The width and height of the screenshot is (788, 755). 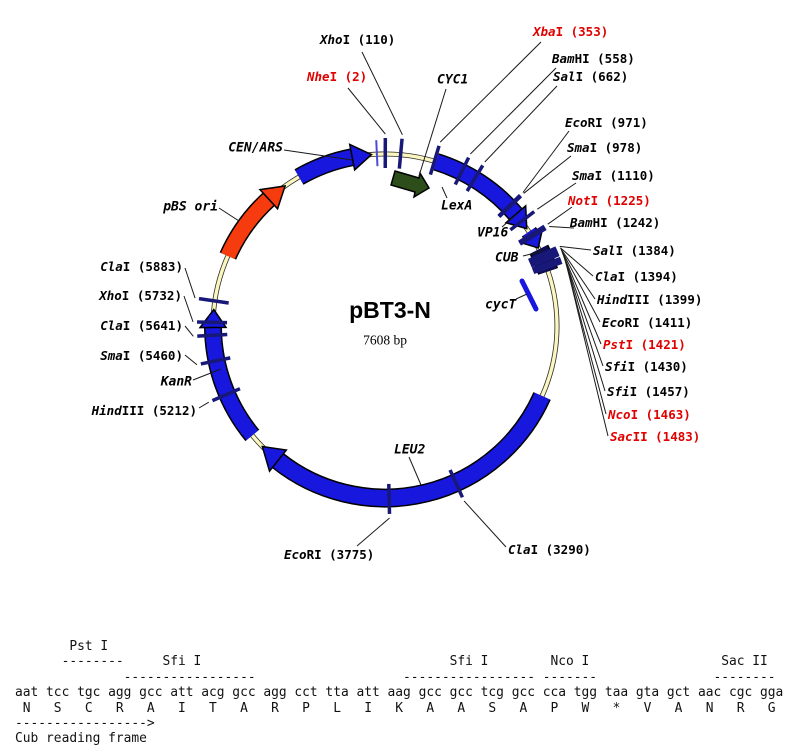 I want to click on site-label-bamhi-558: BamHI (558), so click(x=593, y=58).